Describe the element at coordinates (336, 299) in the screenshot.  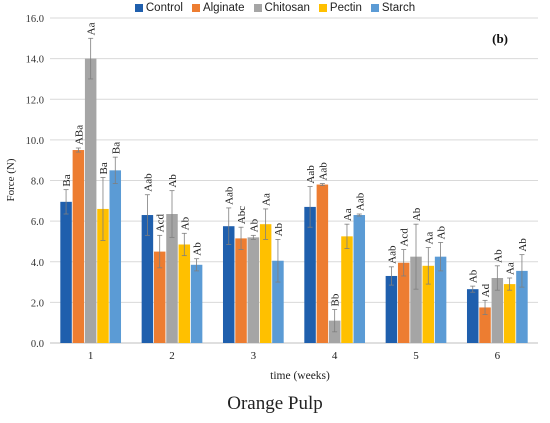
I see `significance-label: Bb` at that location.